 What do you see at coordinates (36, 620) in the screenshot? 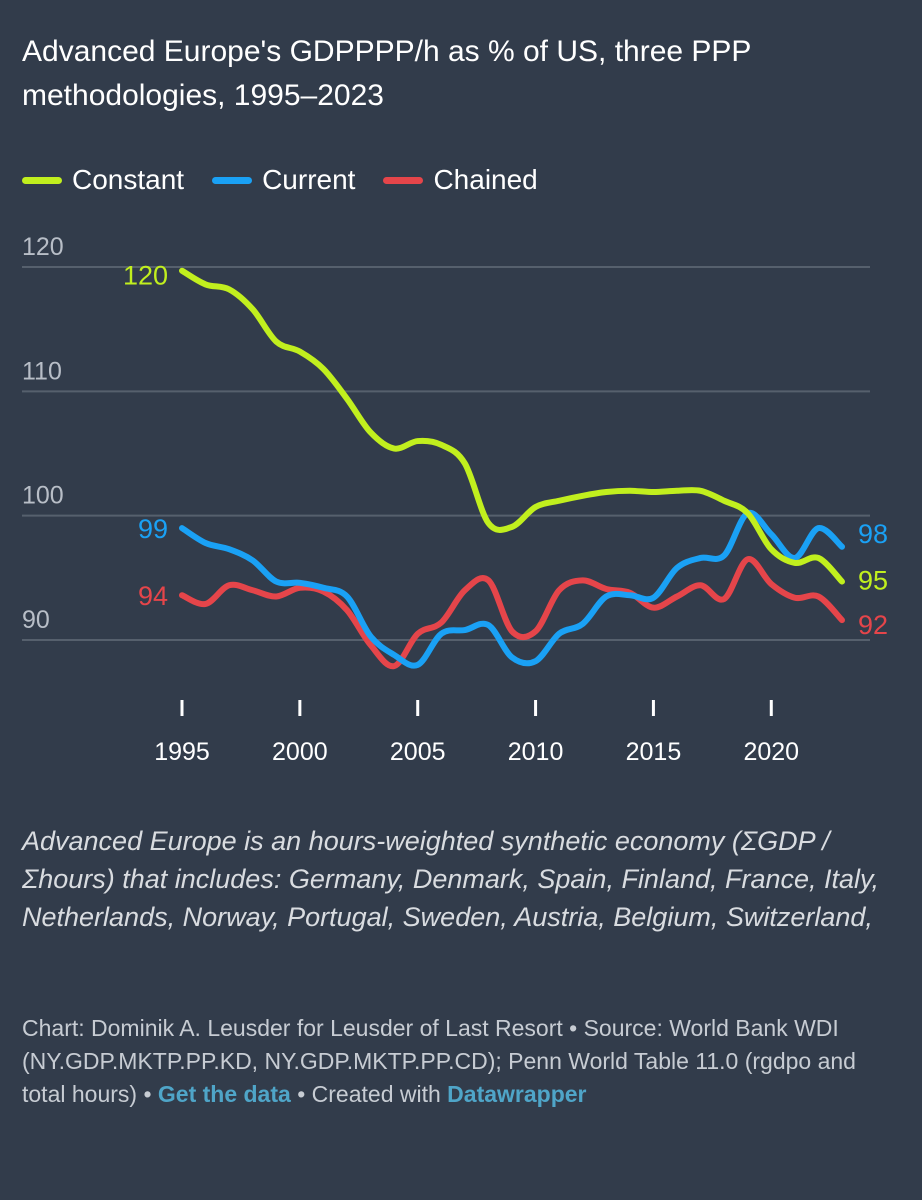
I see `y-tick-label-90: 90` at bounding box center [36, 620].